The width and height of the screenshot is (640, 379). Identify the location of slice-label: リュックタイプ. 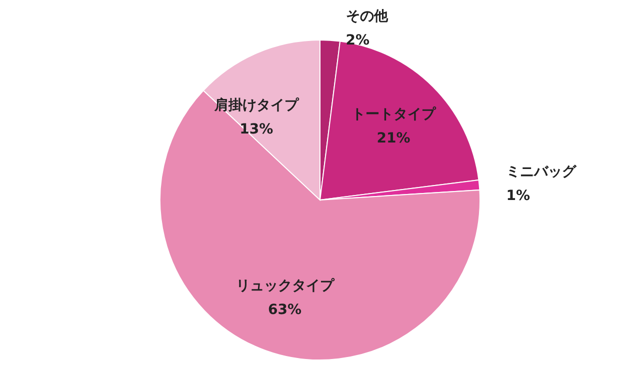
(285, 285).